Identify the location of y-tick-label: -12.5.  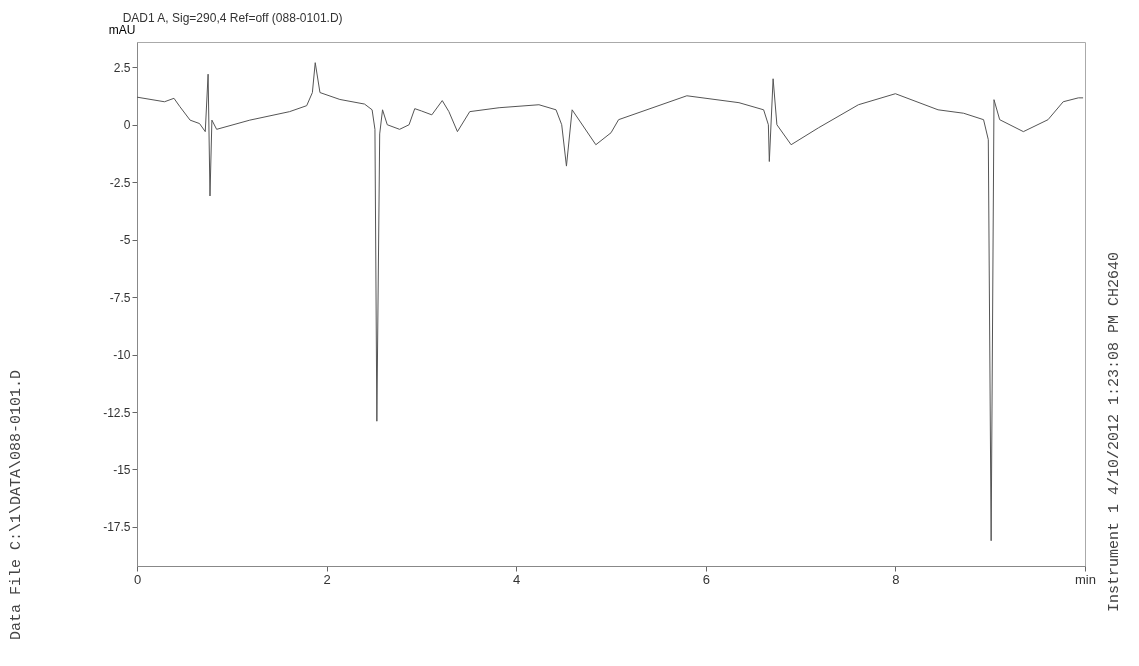
(117, 412).